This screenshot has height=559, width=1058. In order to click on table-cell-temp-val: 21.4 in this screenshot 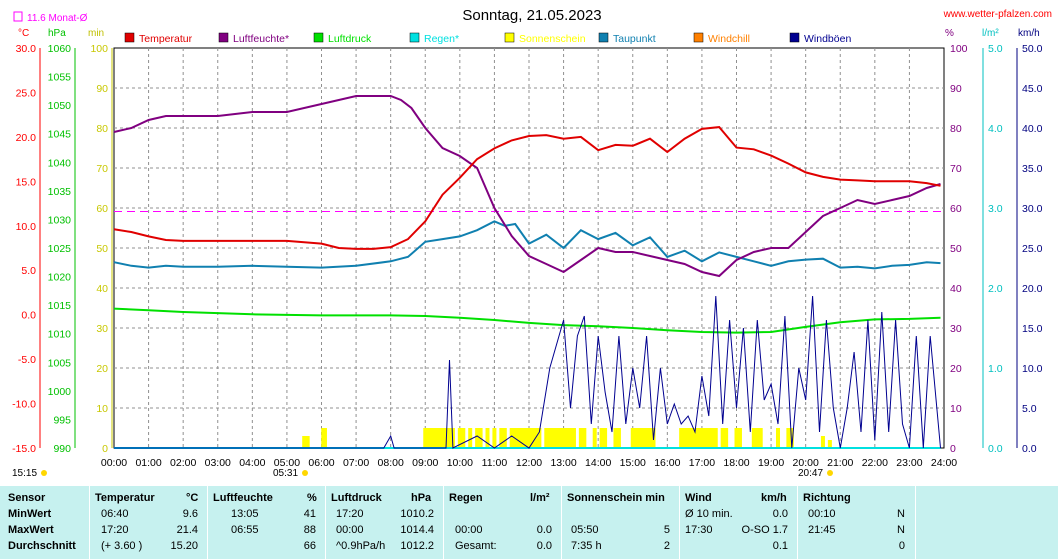, I will do `click(187, 530)`.